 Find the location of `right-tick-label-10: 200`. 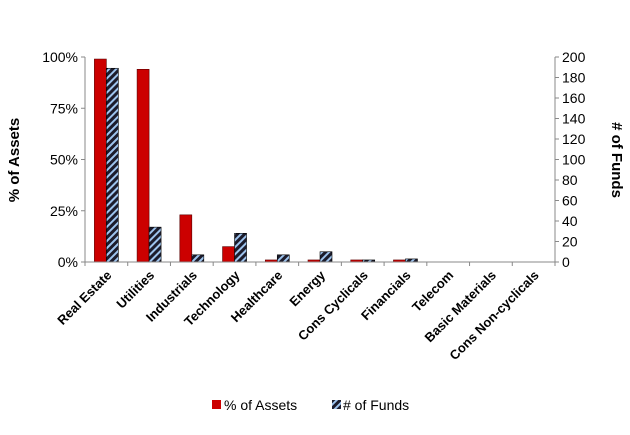

right-tick-label-10: 200 is located at coordinates (574, 57).